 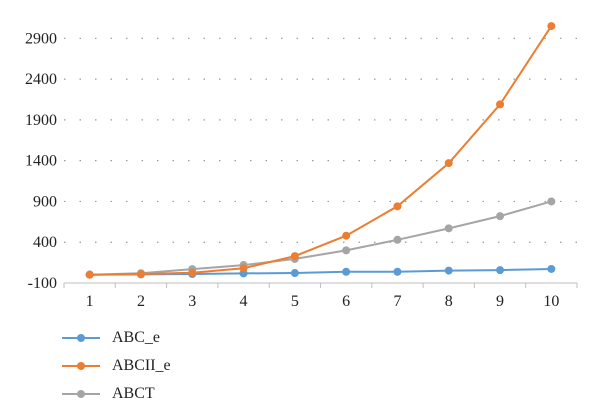 What do you see at coordinates (136, 337) in the screenshot?
I see `legend-label-abc-e: ABC_e` at bounding box center [136, 337].